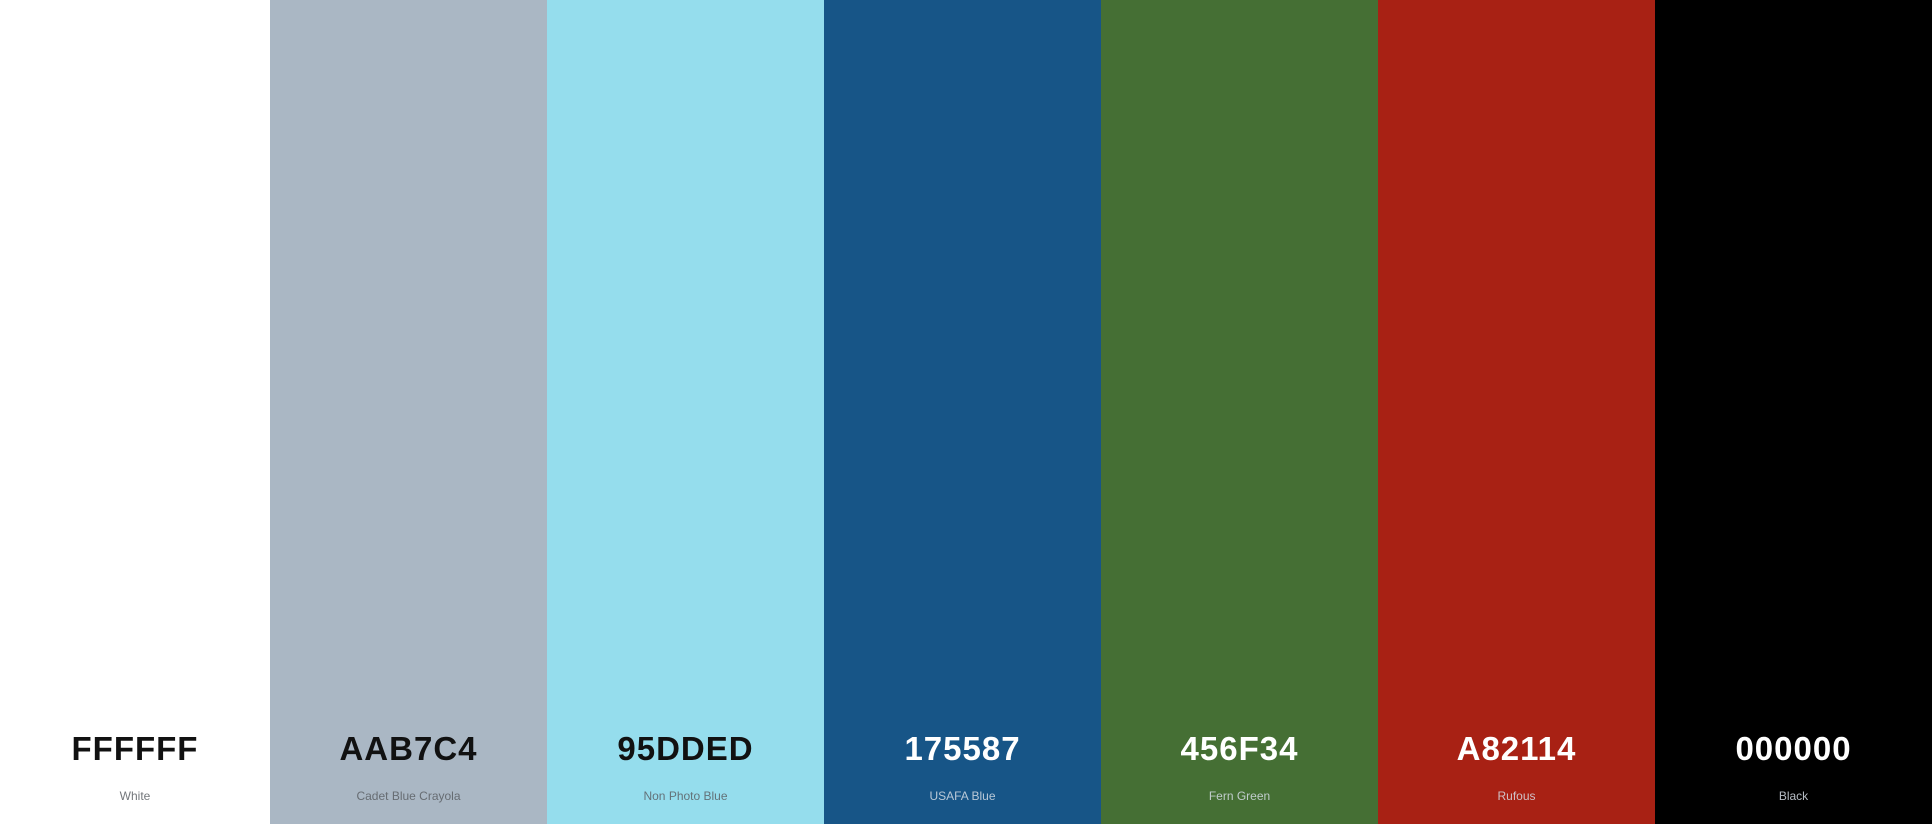 Image resolution: width=1932 pixels, height=824 pixels. I want to click on swatch-hex-code: 000000, so click(1793, 748).